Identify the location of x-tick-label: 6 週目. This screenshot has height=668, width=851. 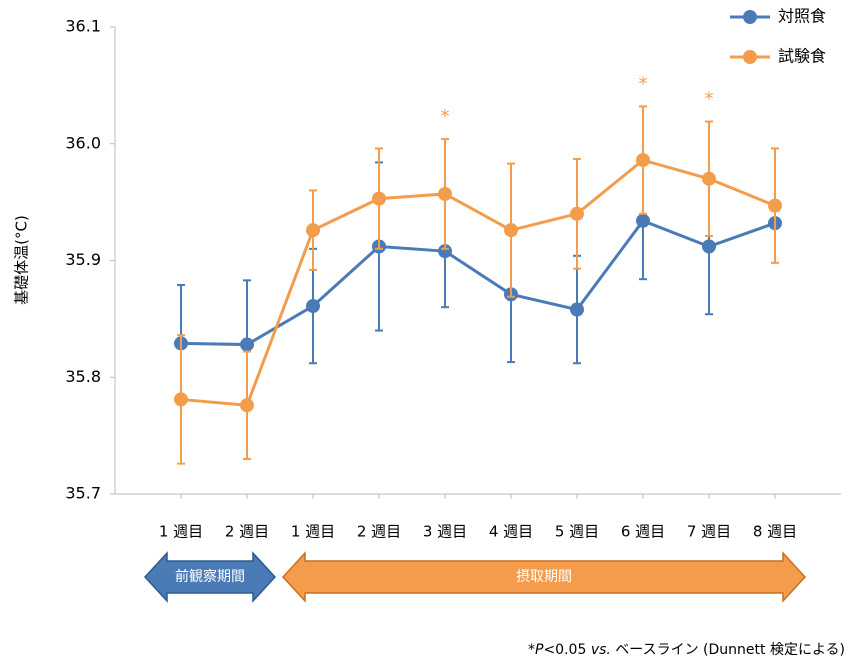
(643, 532).